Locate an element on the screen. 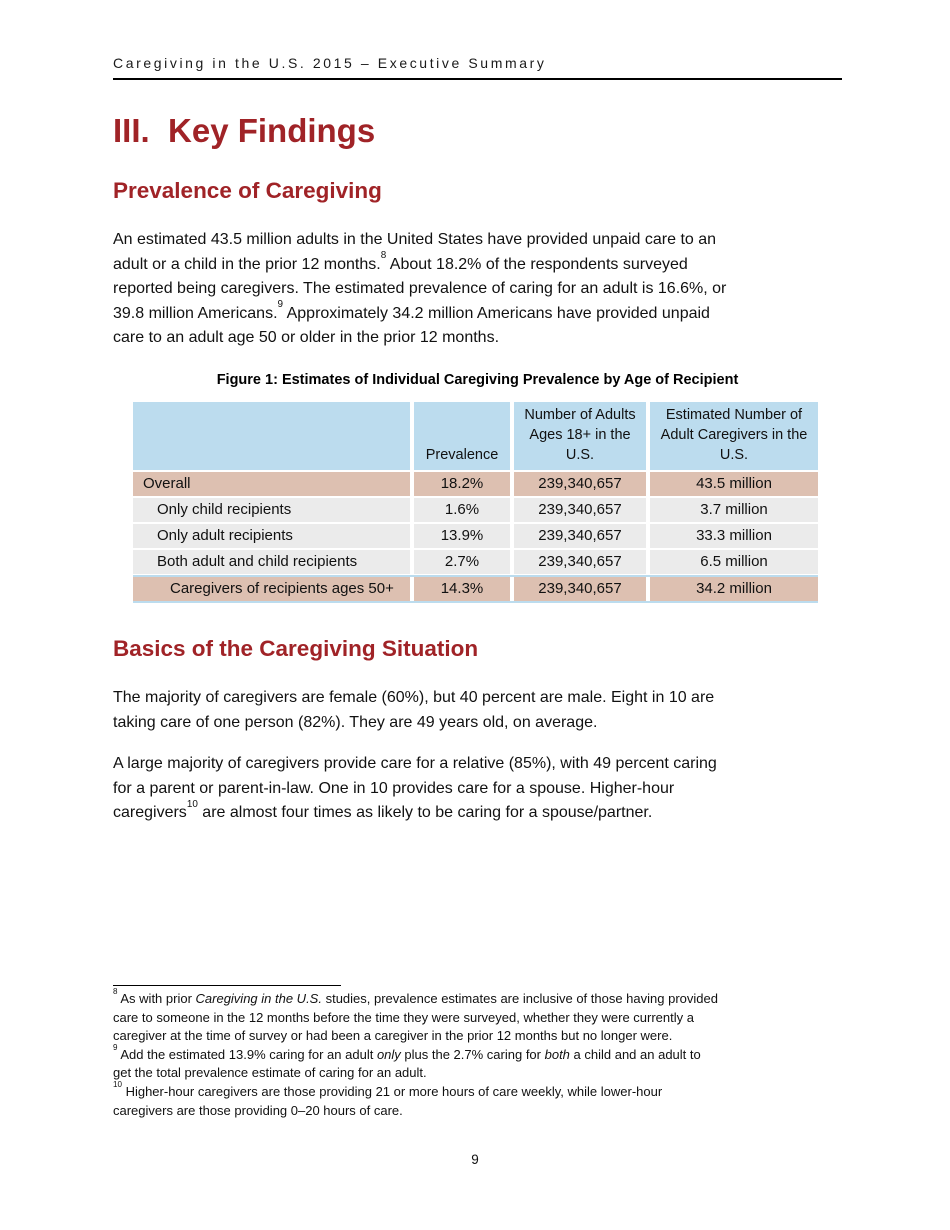  text-run: As with prior is located at coordinates (156, 998).